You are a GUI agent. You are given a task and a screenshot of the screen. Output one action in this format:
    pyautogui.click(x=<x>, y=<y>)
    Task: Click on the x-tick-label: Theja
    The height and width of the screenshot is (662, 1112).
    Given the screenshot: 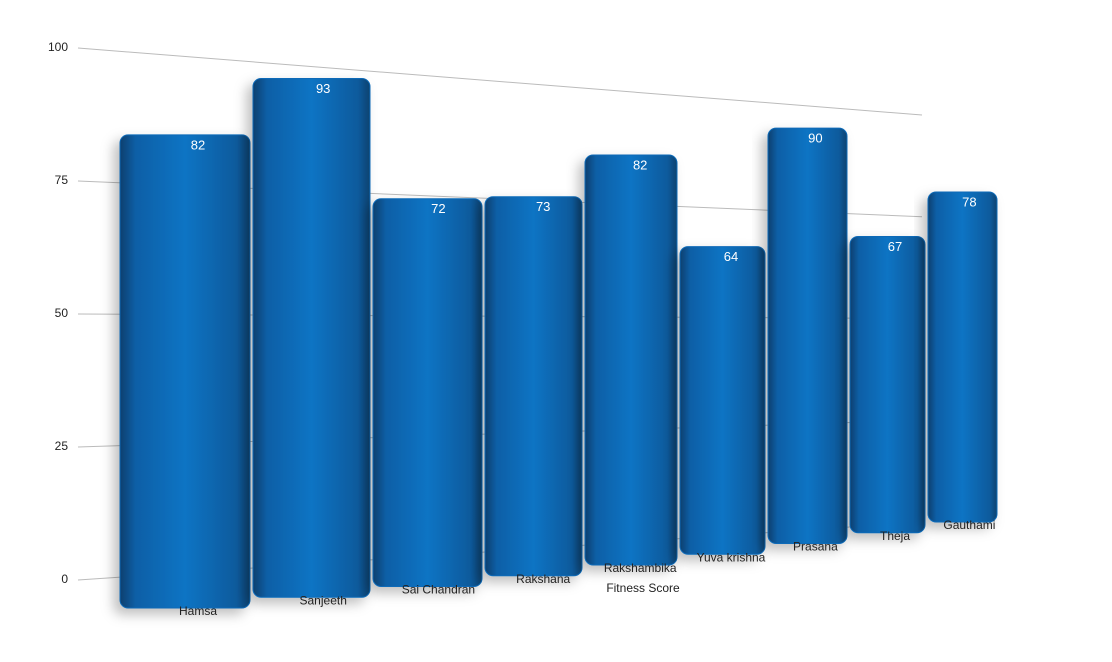 What is the action you would take?
    pyautogui.click(x=895, y=536)
    